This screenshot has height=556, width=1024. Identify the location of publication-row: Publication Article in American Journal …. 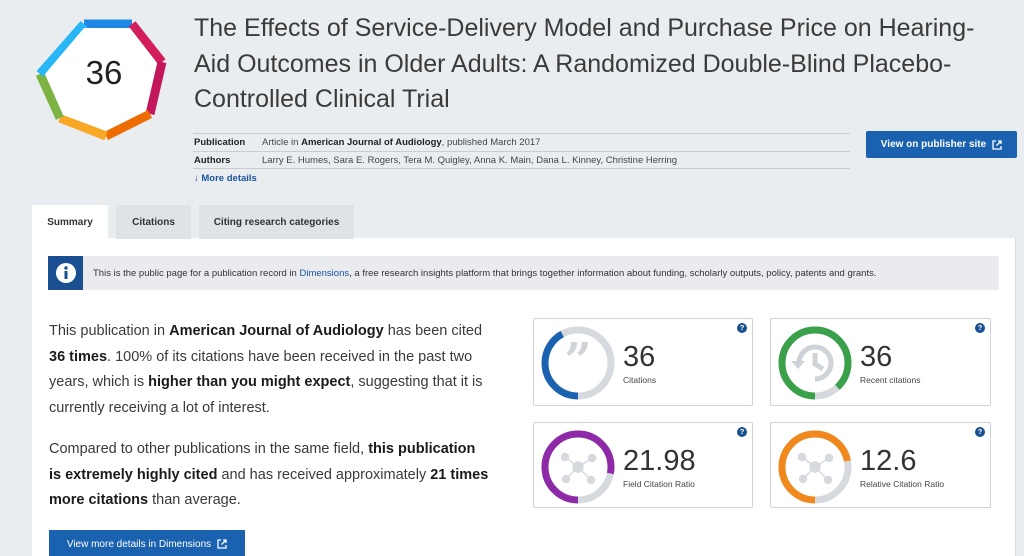
(521, 142).